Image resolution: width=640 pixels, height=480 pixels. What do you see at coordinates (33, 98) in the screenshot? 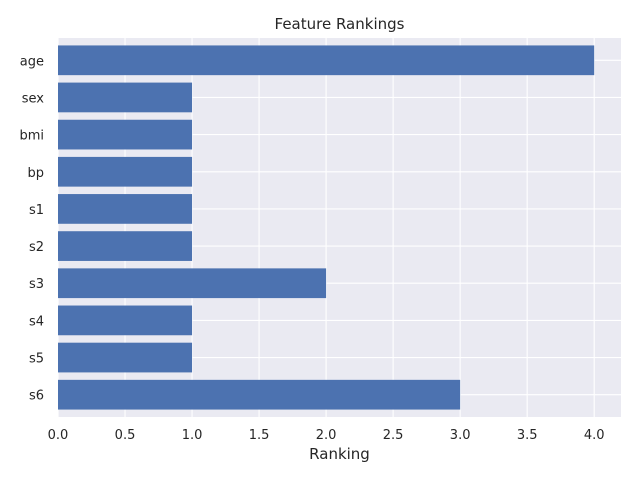
I see `category-label-sex: sex` at bounding box center [33, 98].